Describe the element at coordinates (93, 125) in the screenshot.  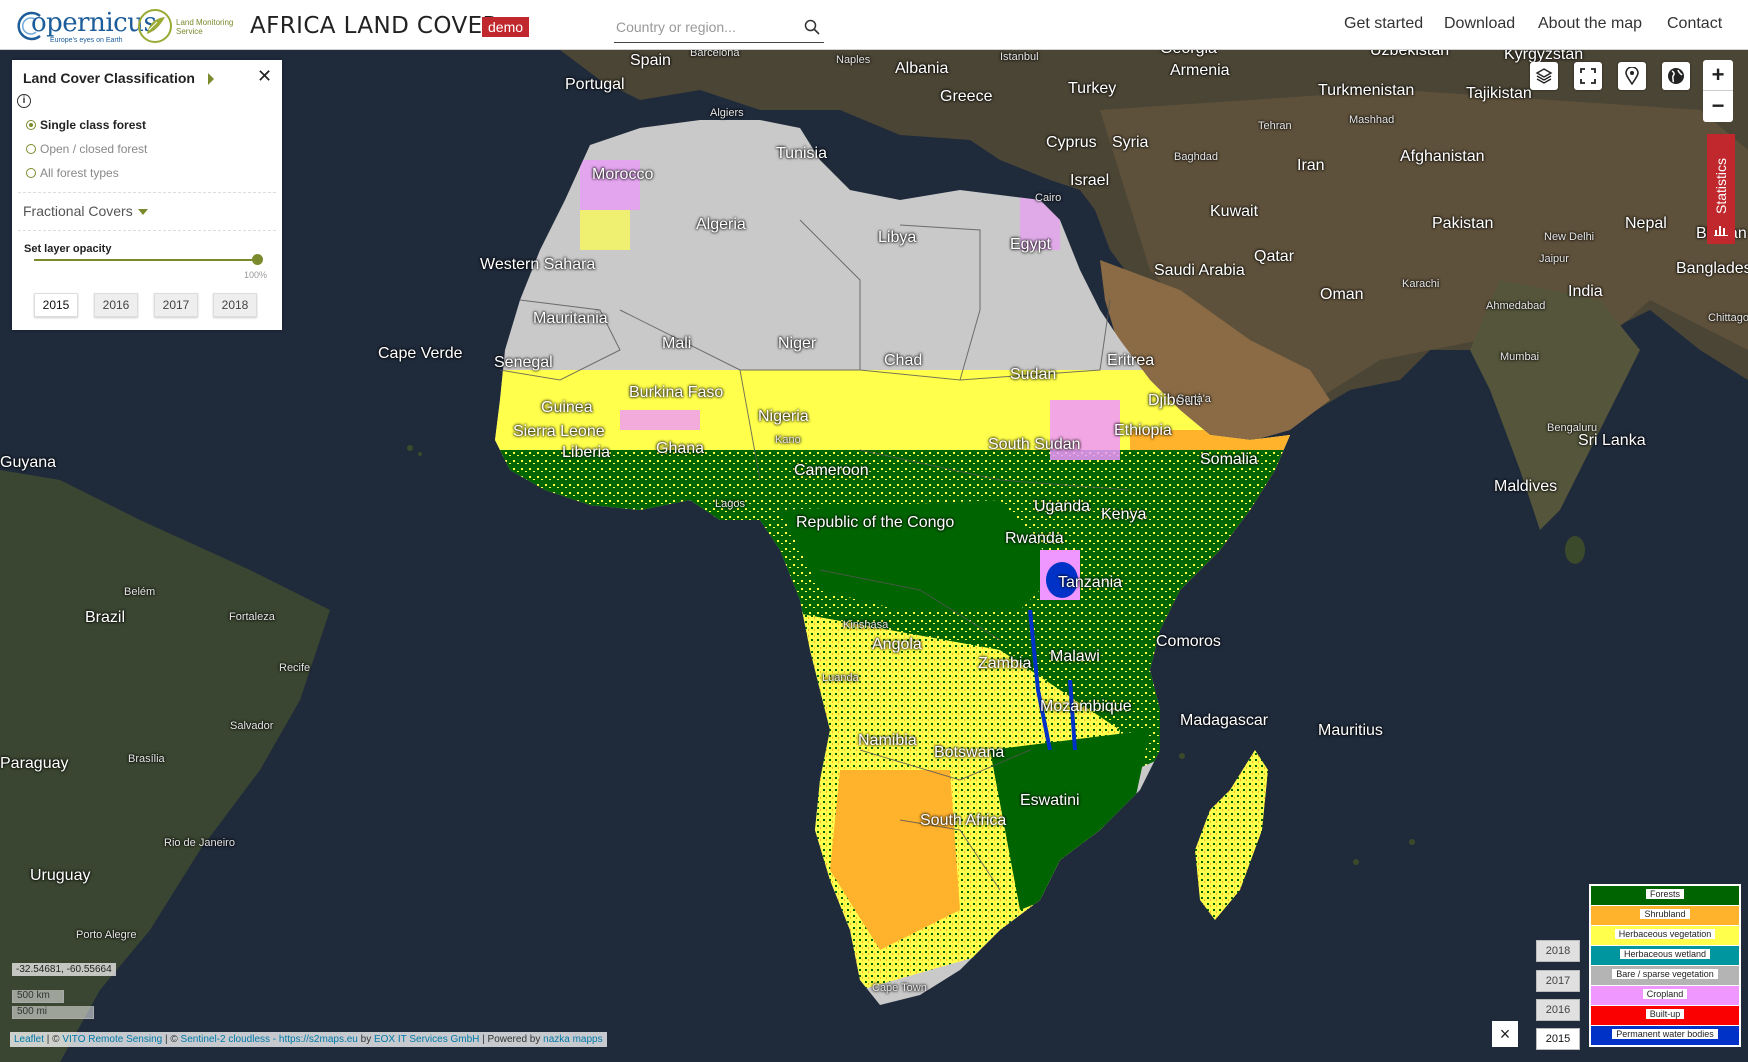
I see `radio-label: Single class forest` at that location.